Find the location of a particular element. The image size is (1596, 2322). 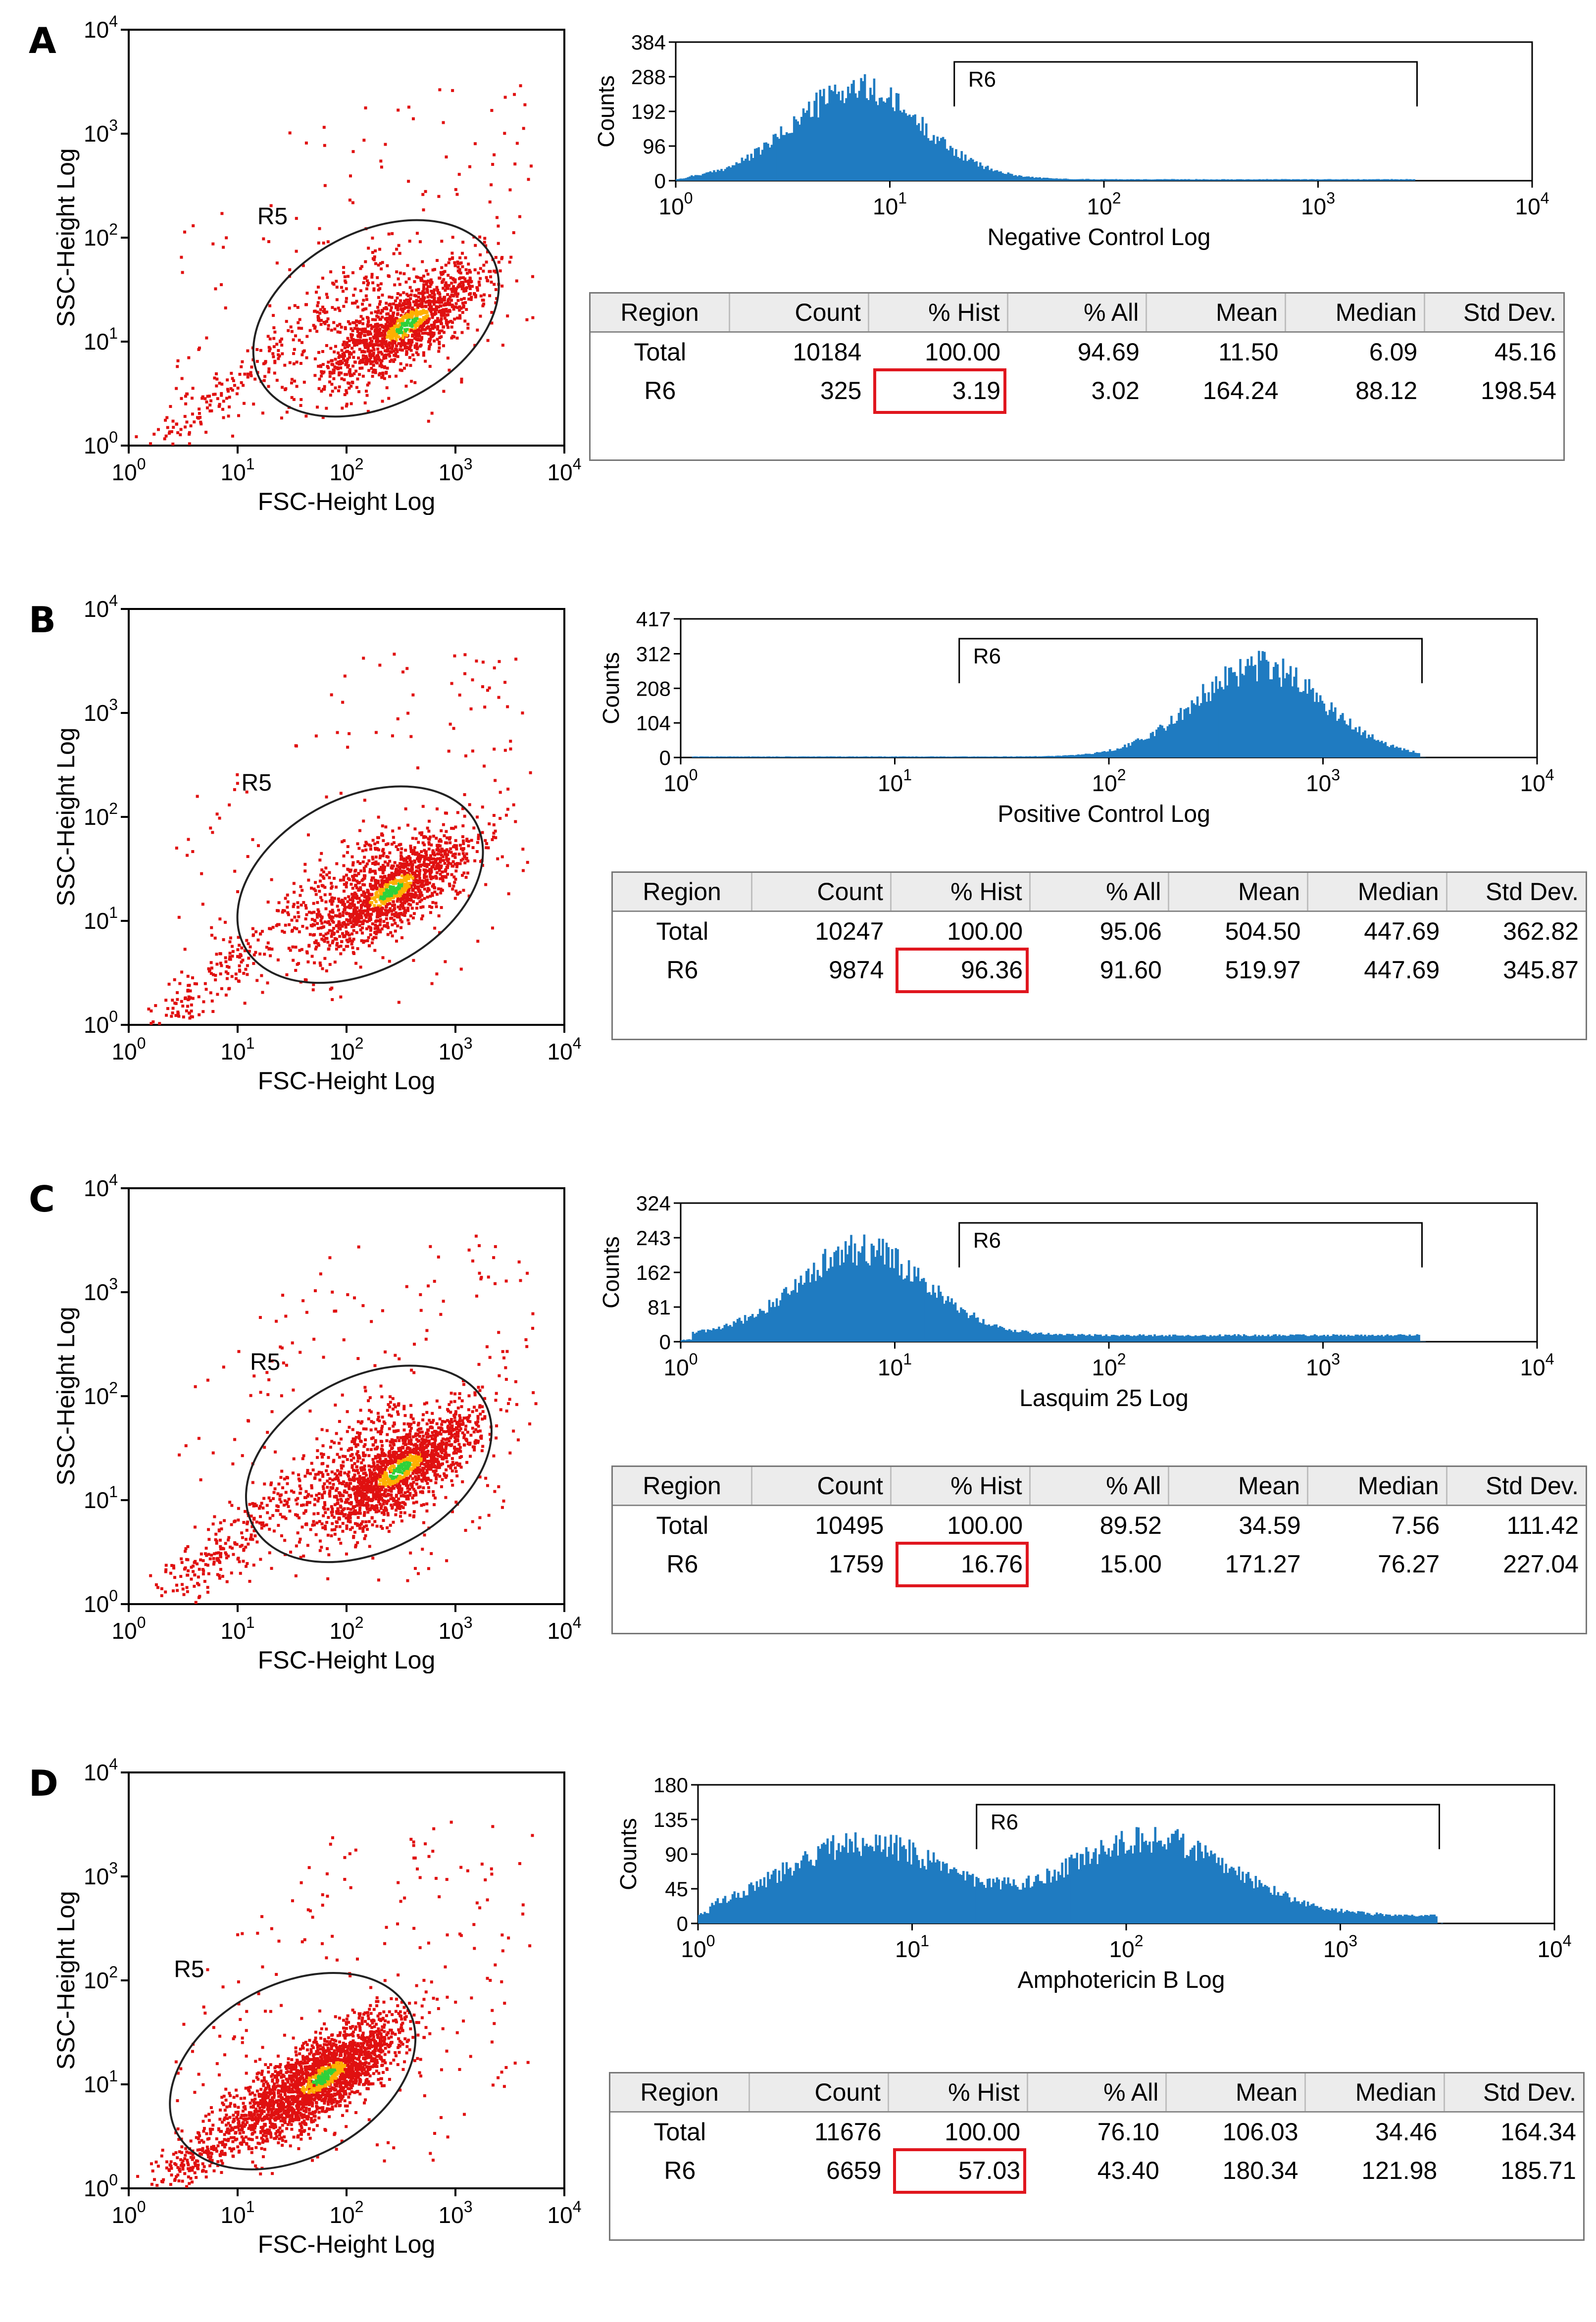

table-cell: 325 is located at coordinates (799, 390).